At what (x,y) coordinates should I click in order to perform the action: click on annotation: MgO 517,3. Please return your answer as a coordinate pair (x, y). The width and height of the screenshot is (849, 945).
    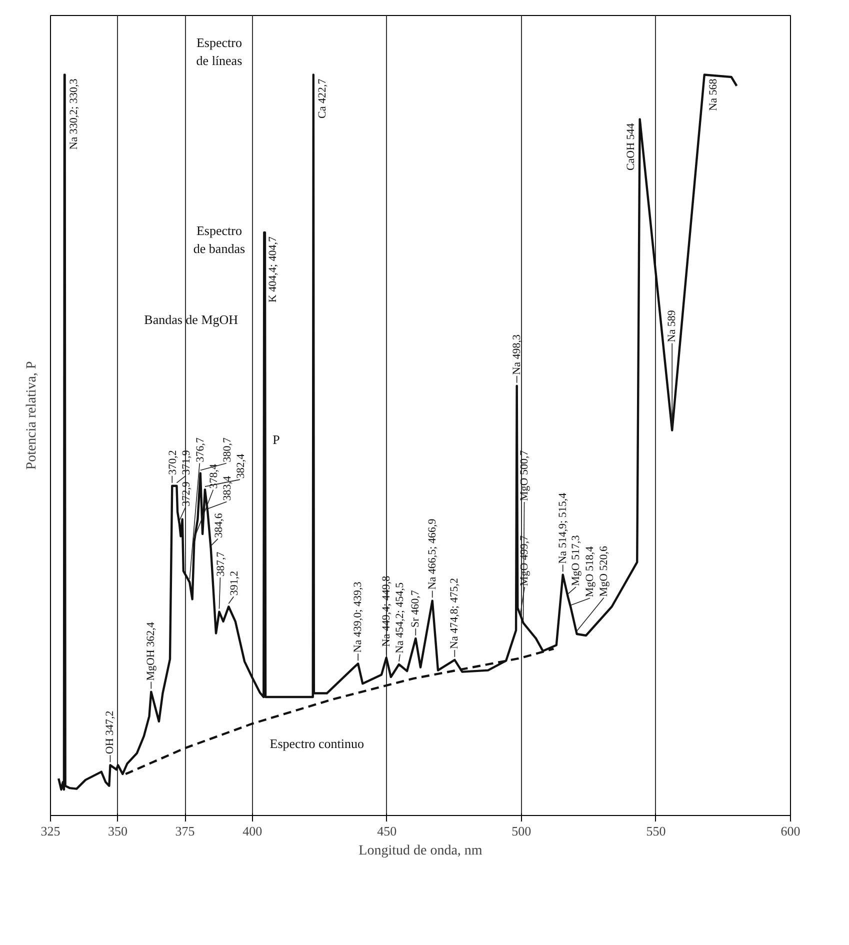
    Looking at the image, I should click on (576, 560).